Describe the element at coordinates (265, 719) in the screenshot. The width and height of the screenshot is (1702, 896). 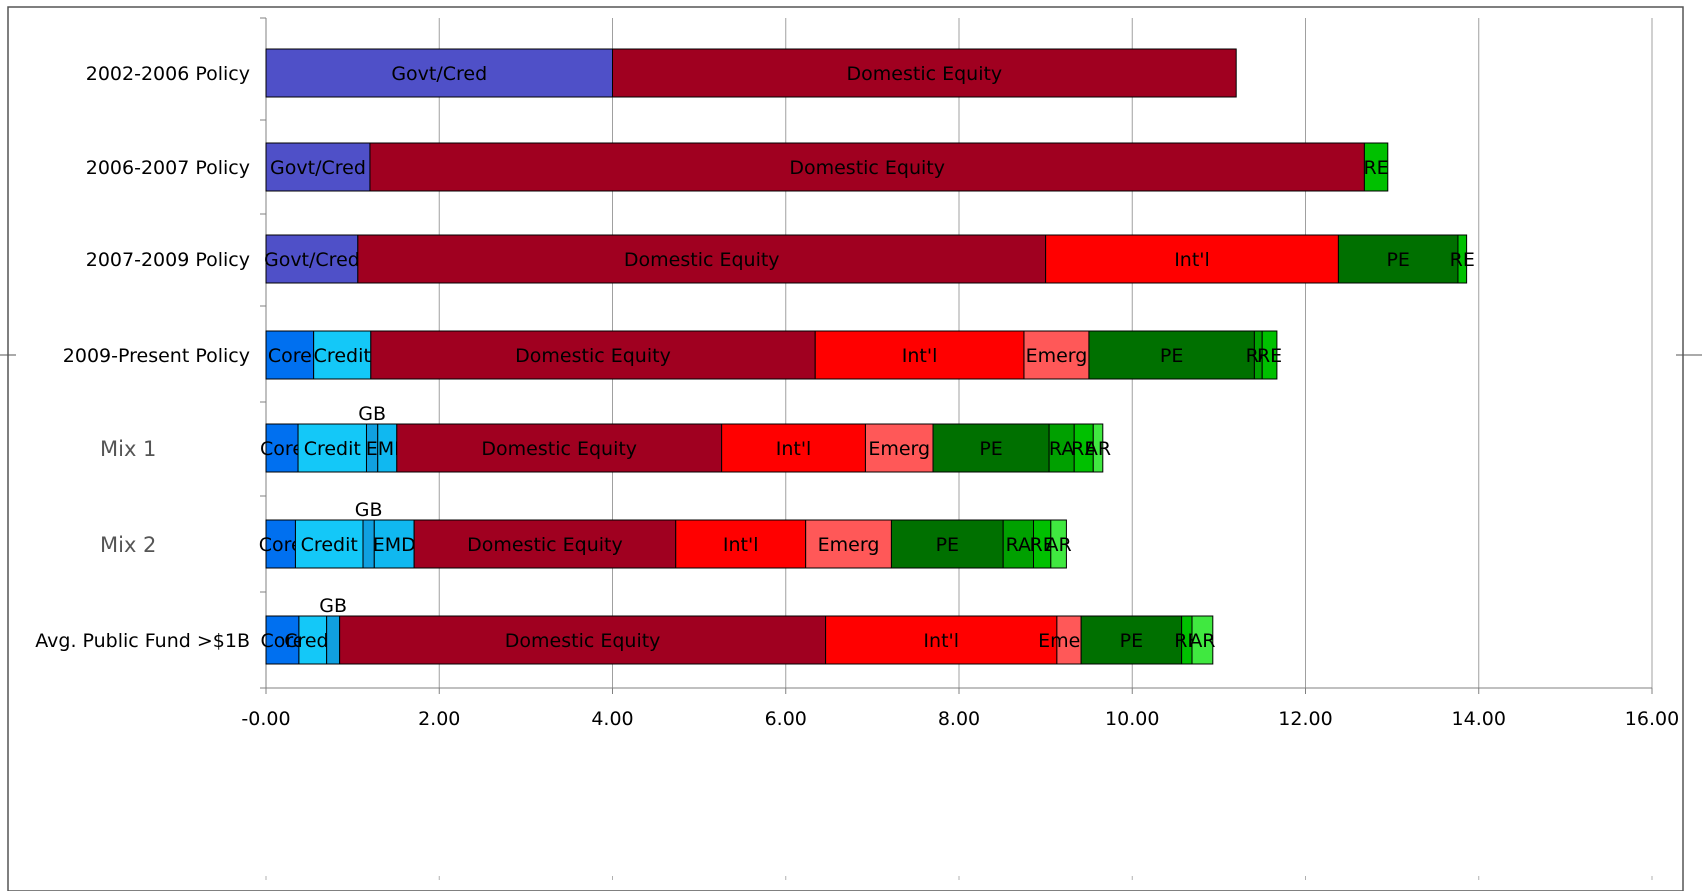
I see `x-tick-label: -0.00` at that location.